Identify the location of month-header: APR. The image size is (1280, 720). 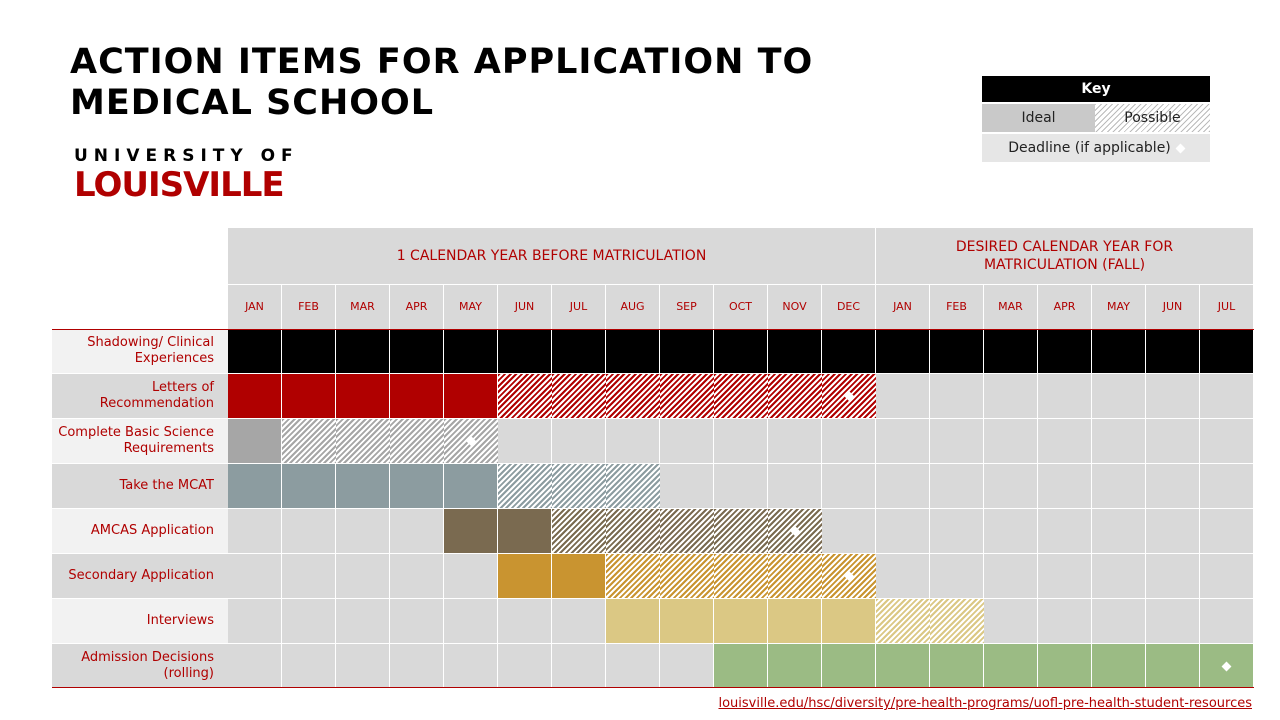
(416, 307).